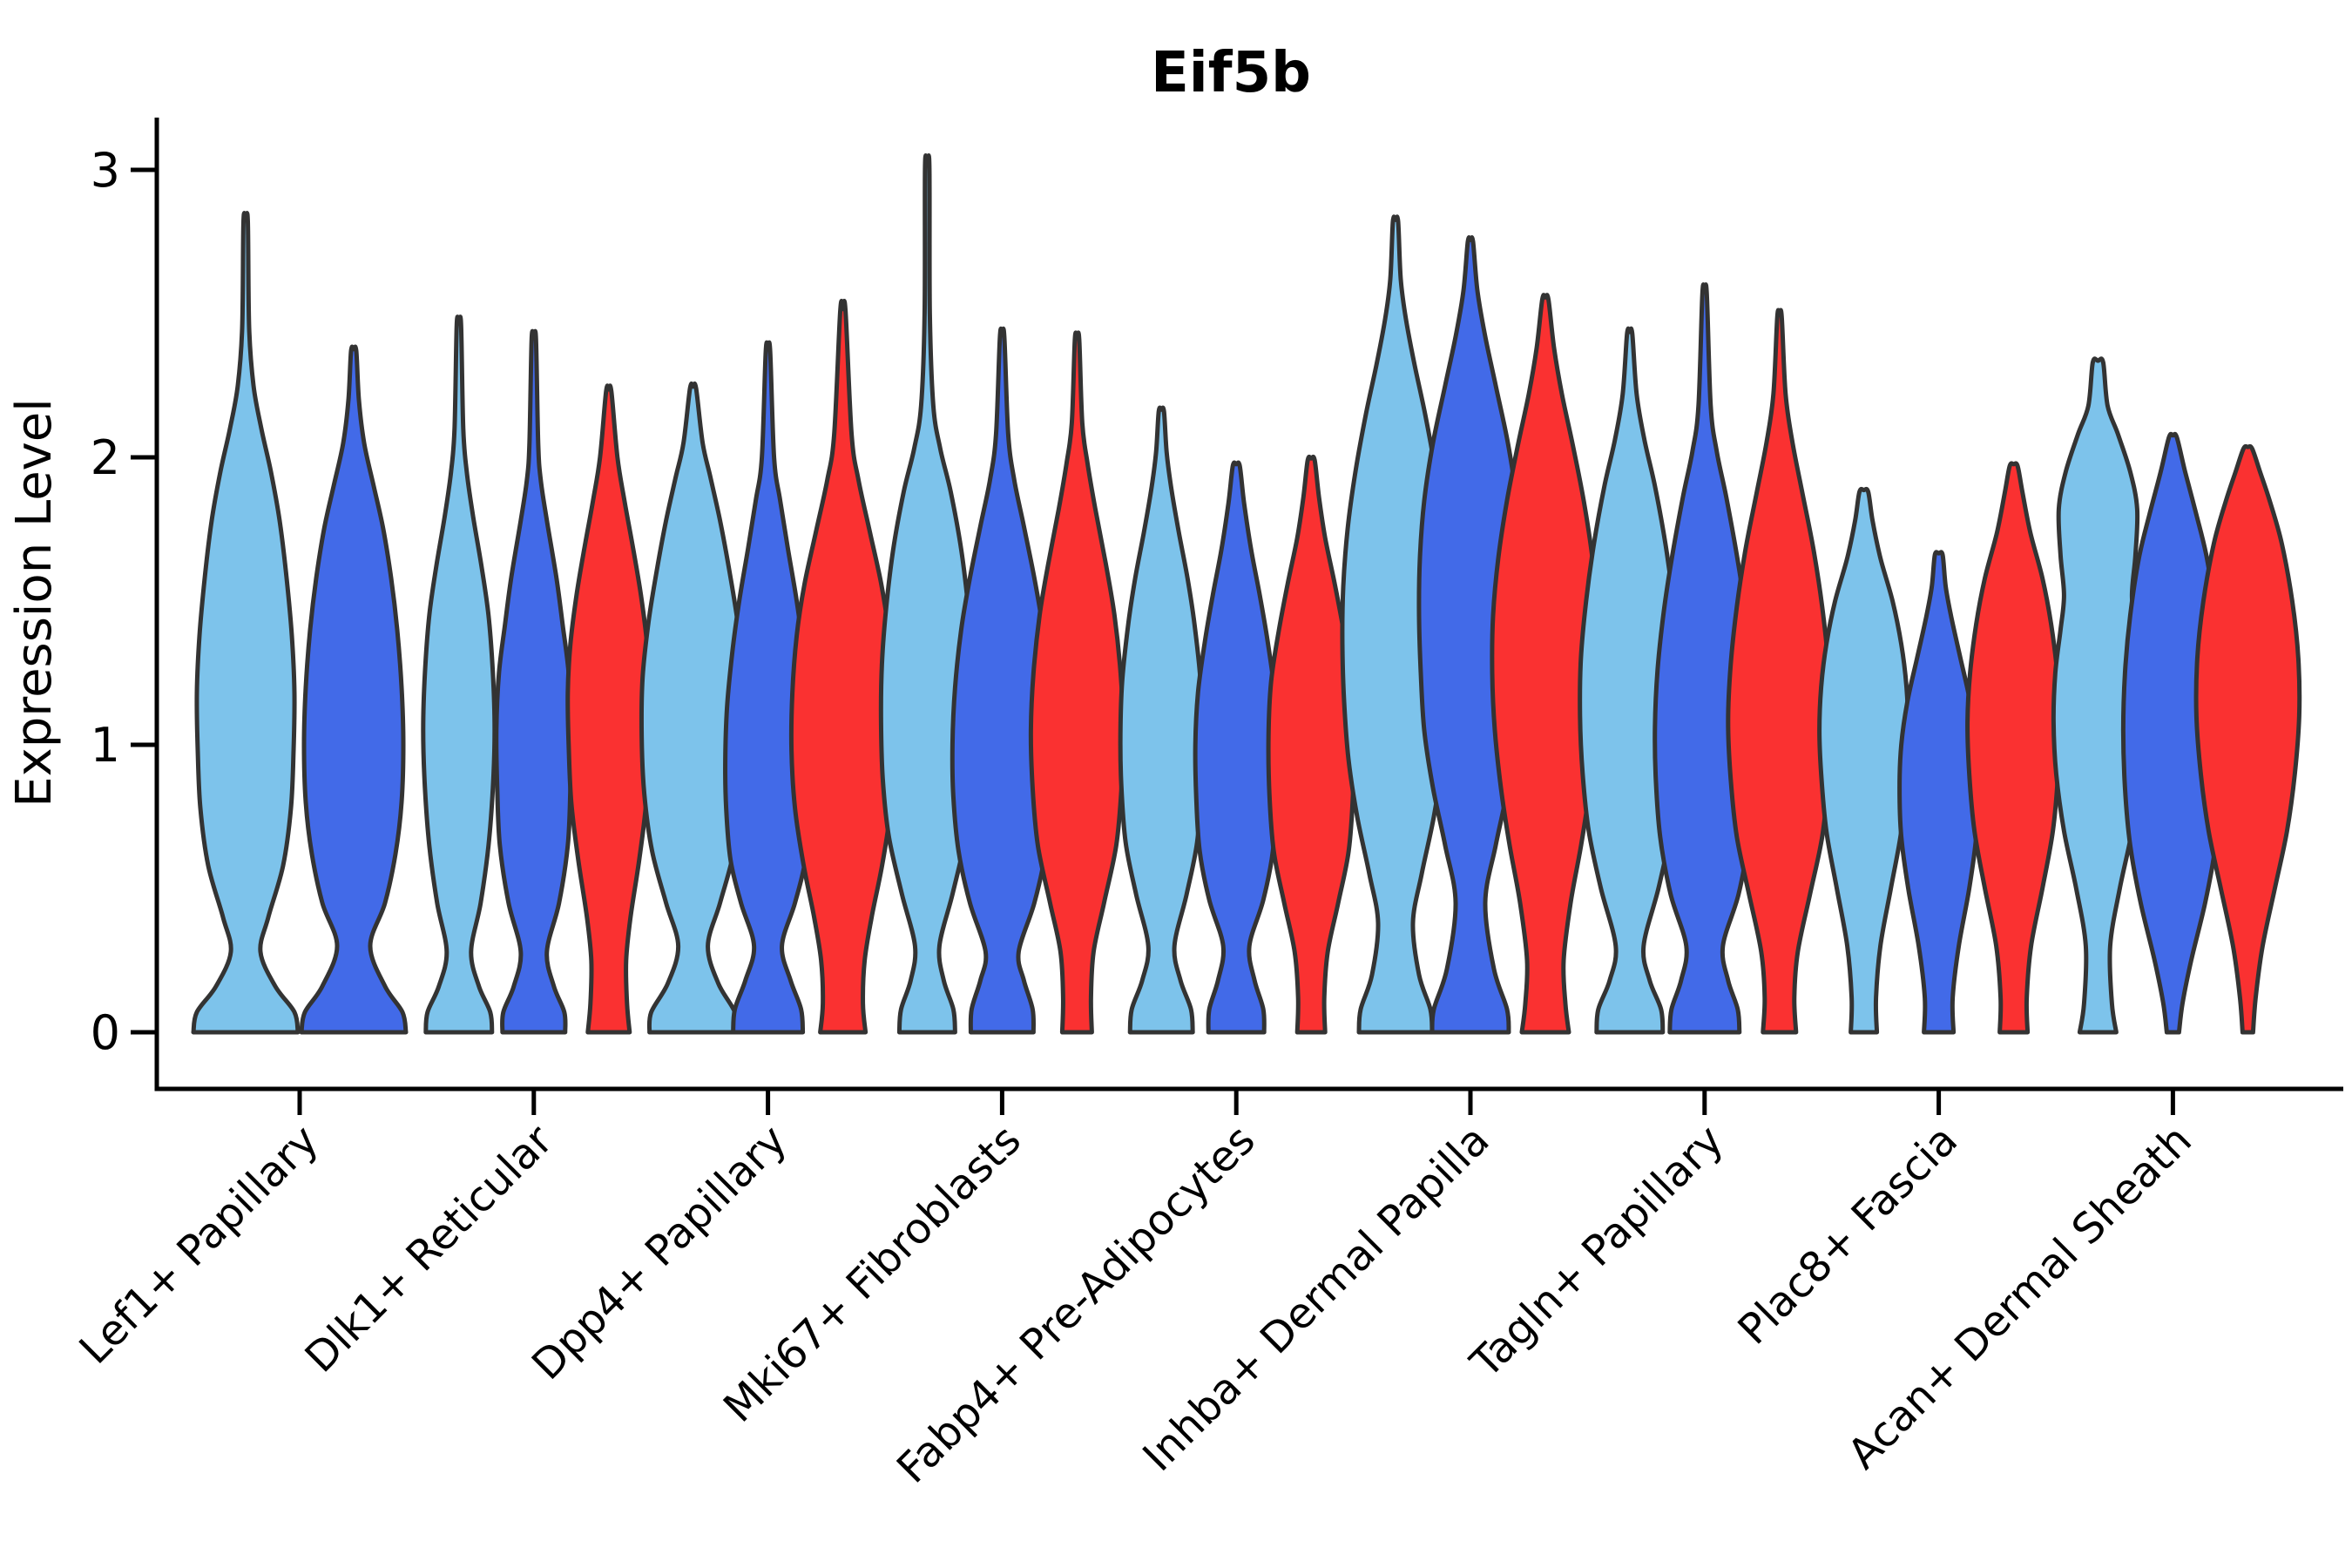 This screenshot has width=2352, height=1568. I want to click on y-tick-label-2: 2, so click(106, 457).